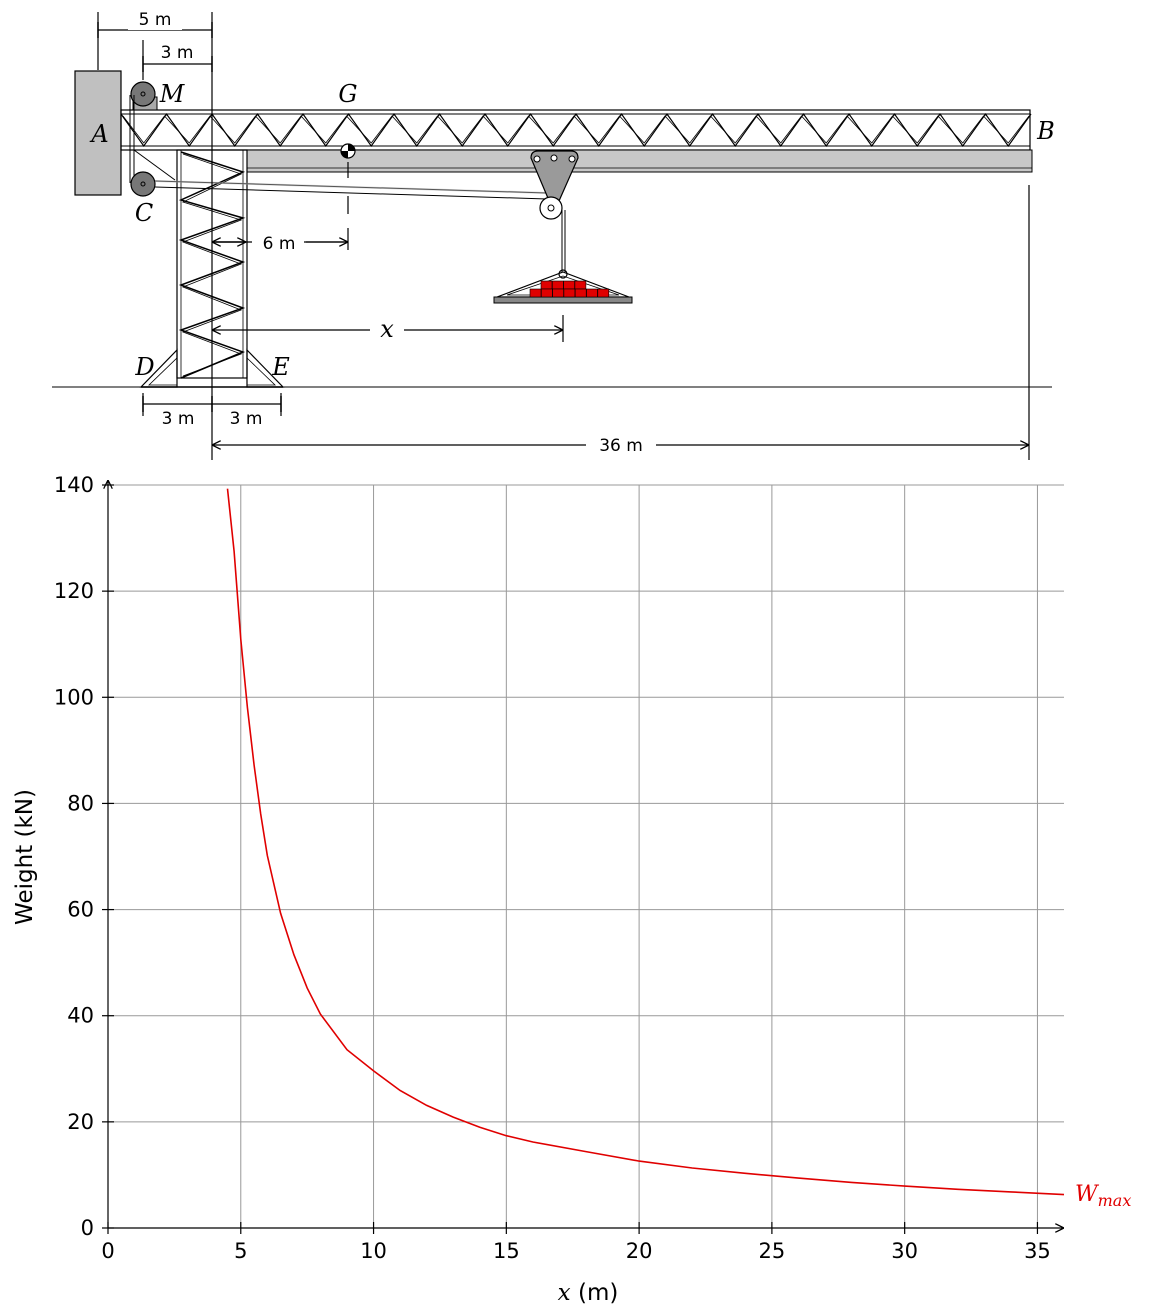 The height and width of the screenshot is (1313, 1157). Describe the element at coordinates (1087, 1194) in the screenshot. I see `series-name: W` at that location.